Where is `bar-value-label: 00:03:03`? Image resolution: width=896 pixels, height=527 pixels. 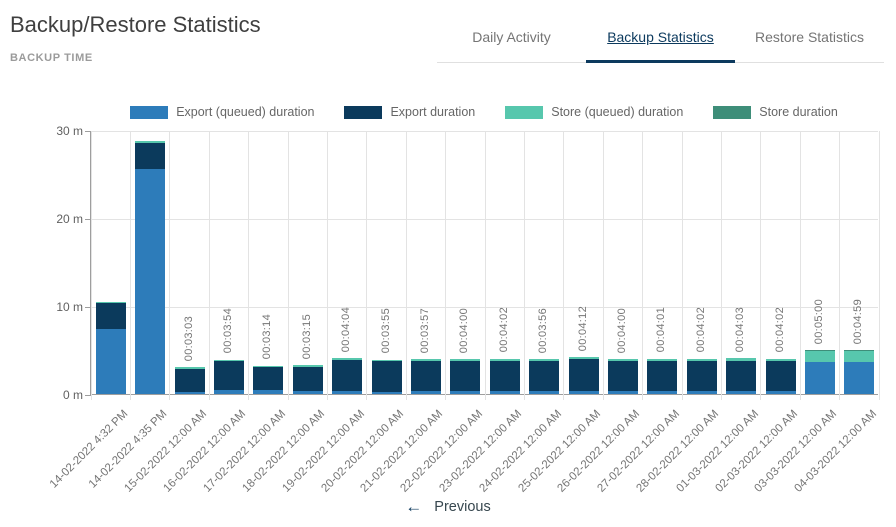 bar-value-label: 00:03:03 is located at coordinates (188, 338).